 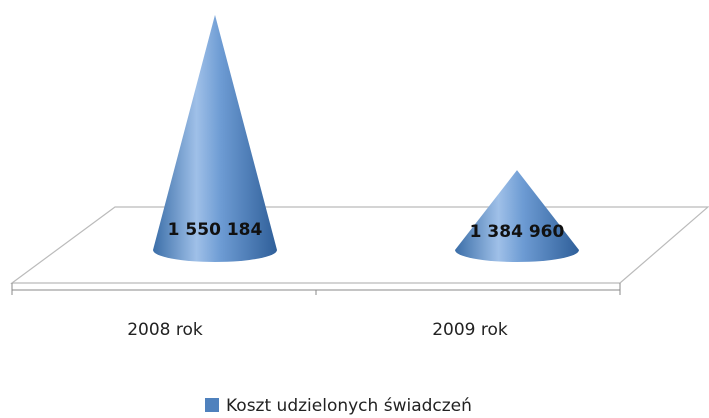 I want to click on legend-swatch, so click(x=212, y=405).